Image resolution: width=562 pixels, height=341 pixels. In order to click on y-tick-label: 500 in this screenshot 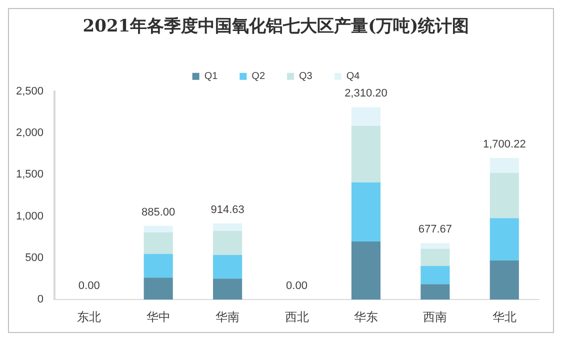, I will do `click(34, 258)`.